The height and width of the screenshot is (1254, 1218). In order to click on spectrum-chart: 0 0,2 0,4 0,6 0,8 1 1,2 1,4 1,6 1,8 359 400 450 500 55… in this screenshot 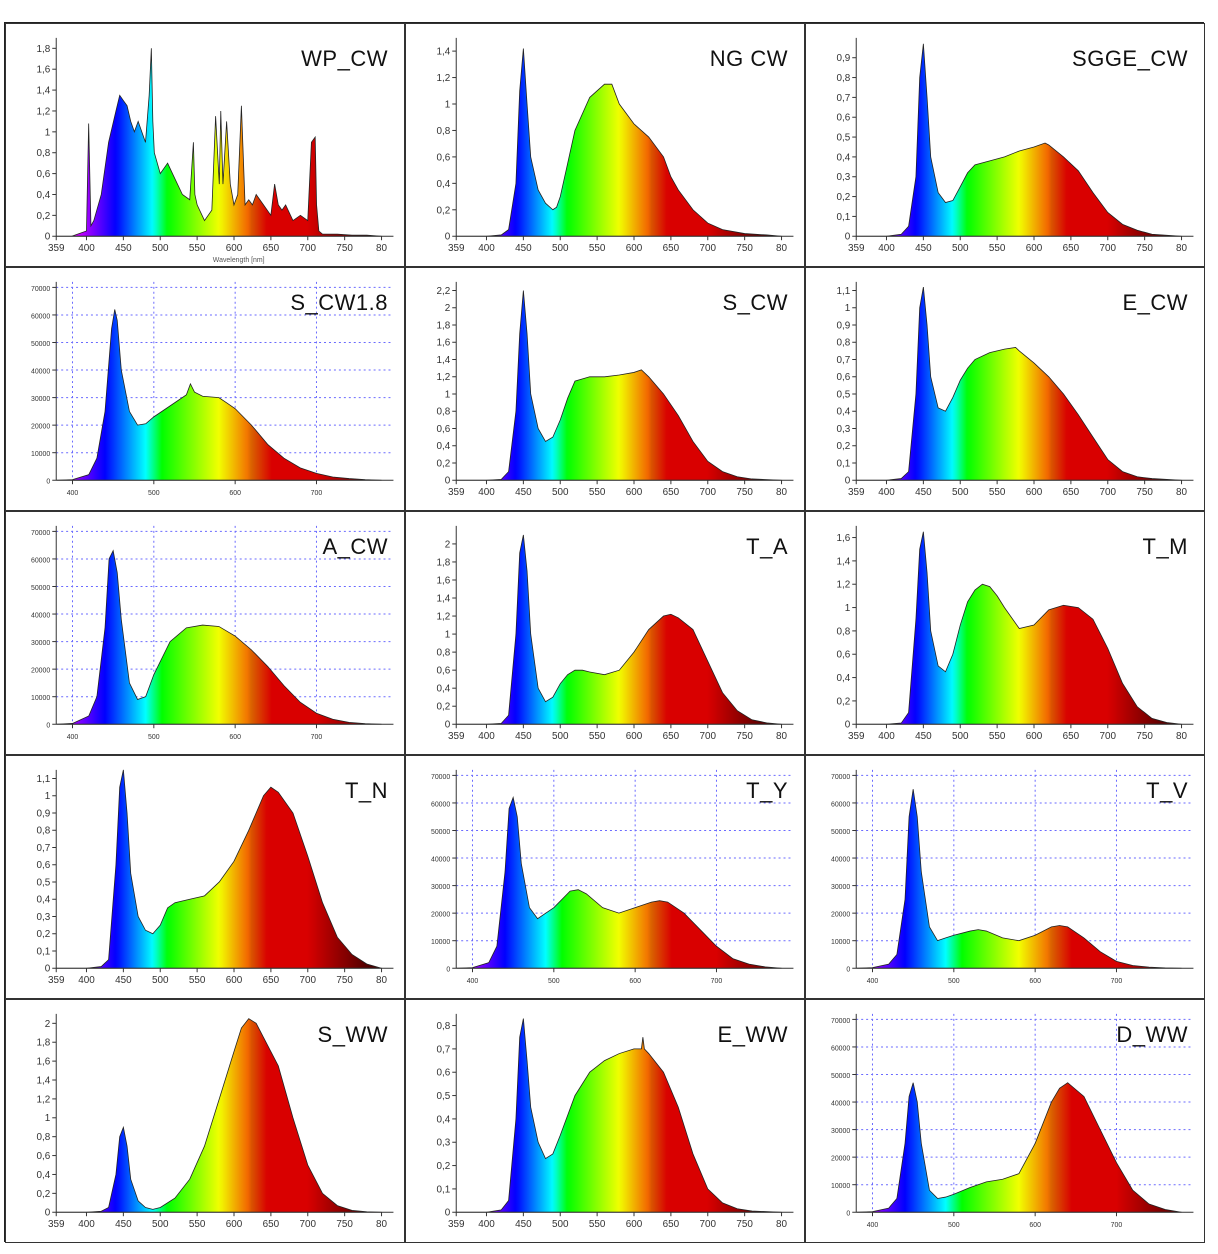, I will do `click(215, 150)`.